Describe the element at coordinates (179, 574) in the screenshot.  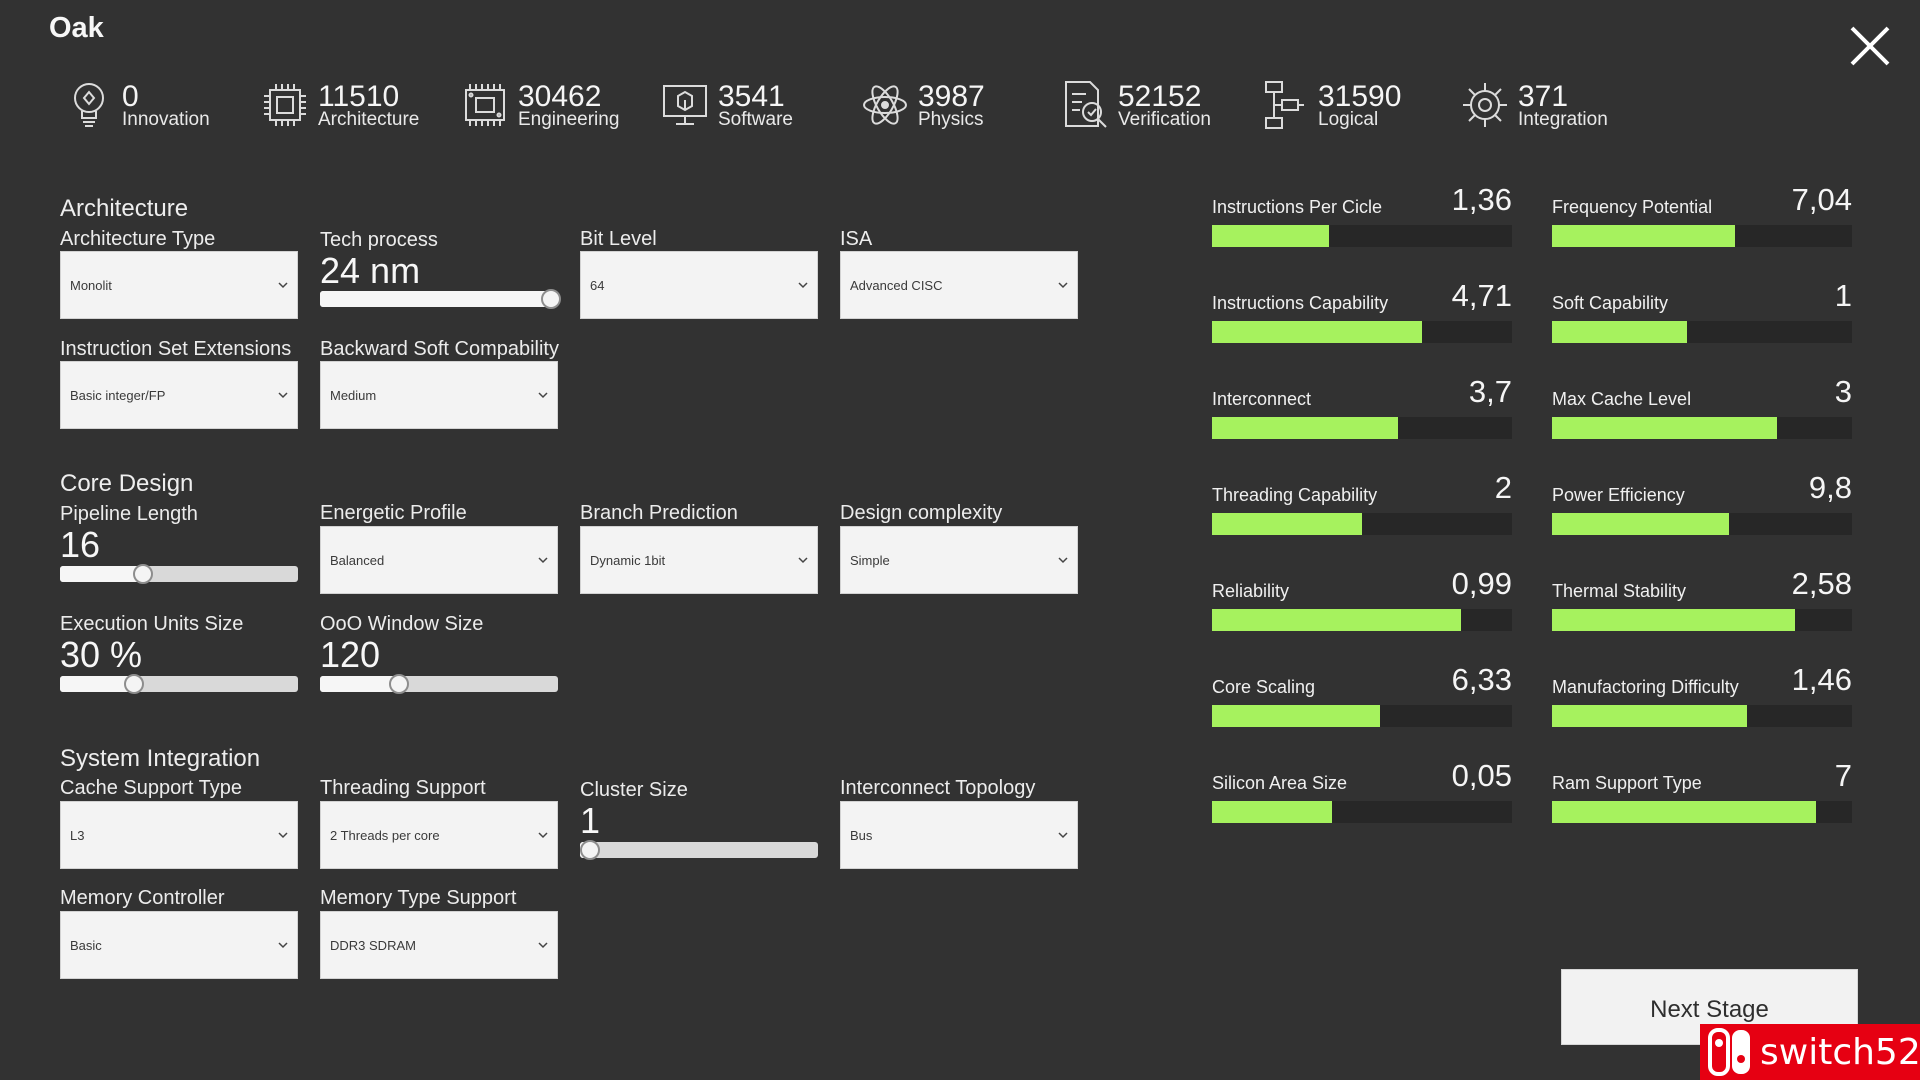
I see `pipeline-length-slider` at that location.